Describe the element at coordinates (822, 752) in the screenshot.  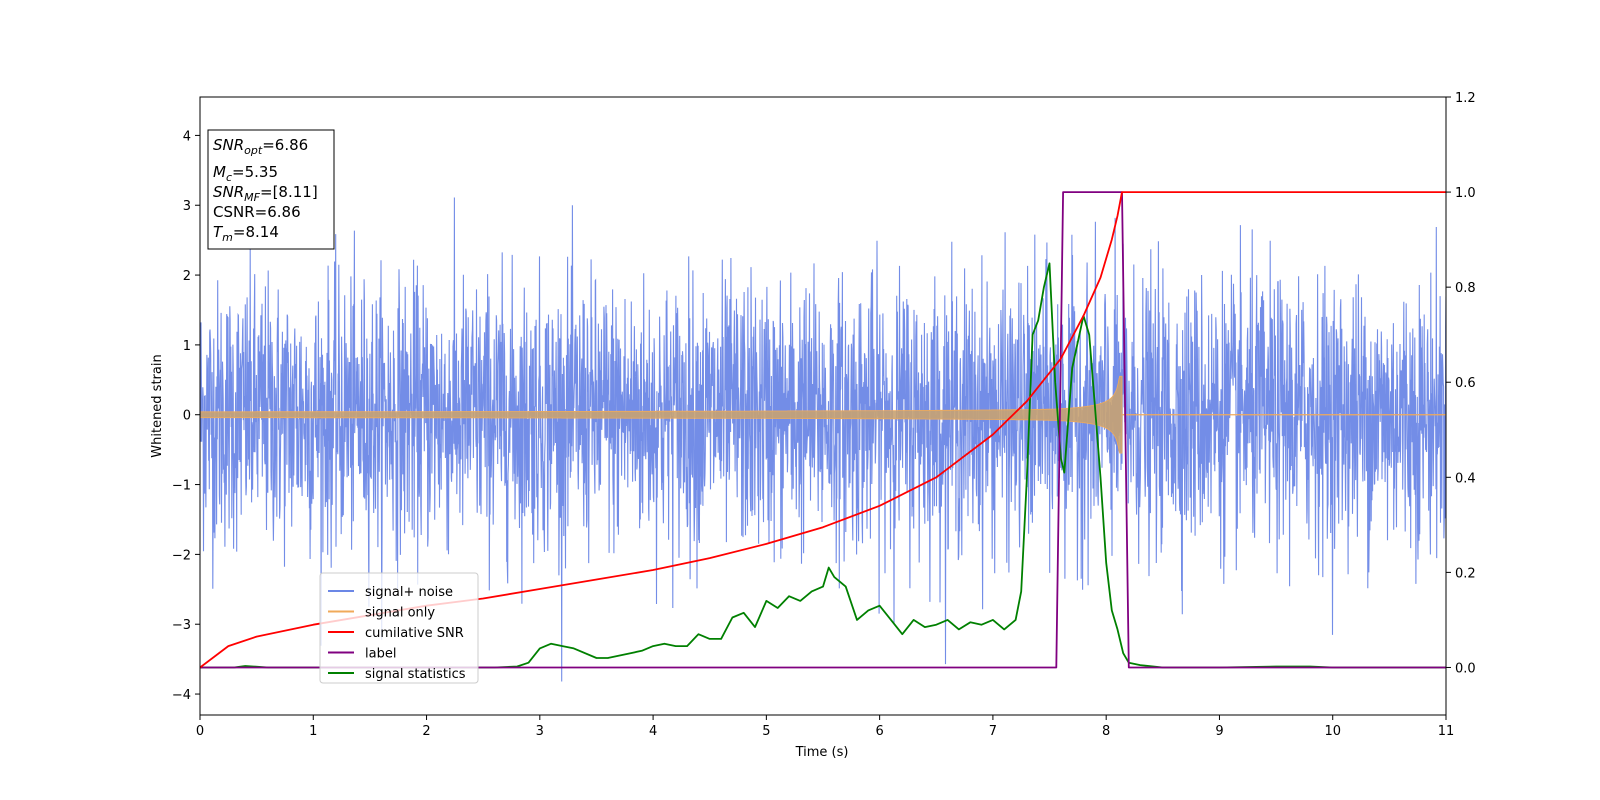
I see `x-axis-title: Time (s)` at that location.